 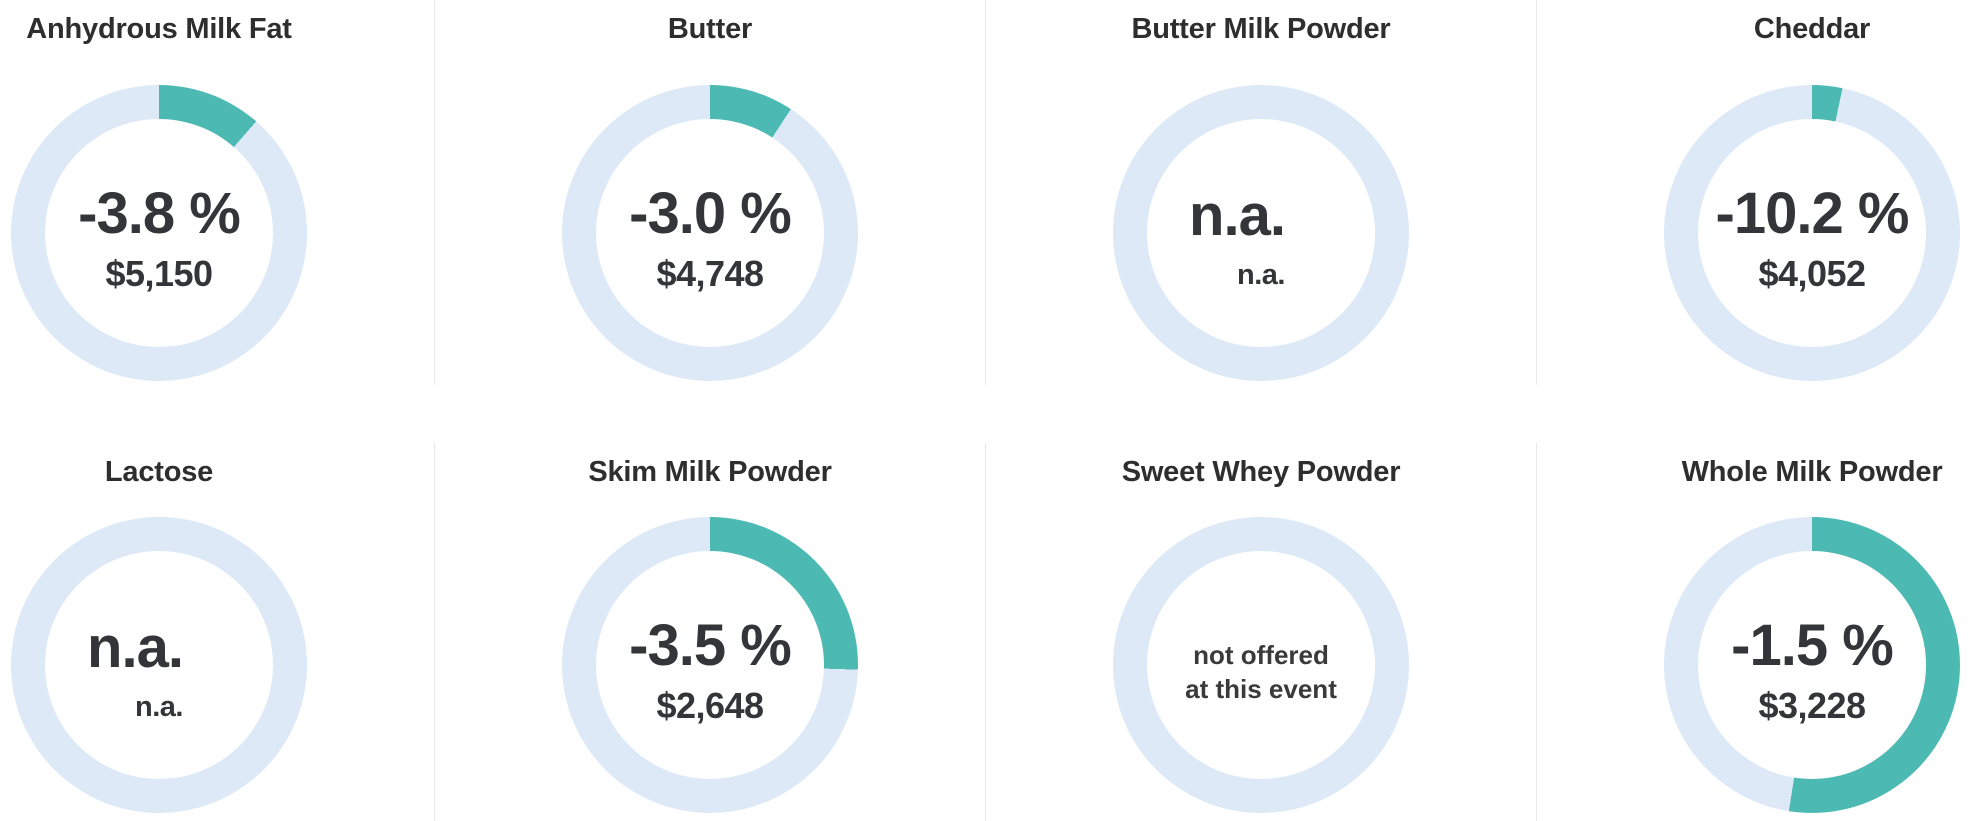 What do you see at coordinates (710, 29) in the screenshot?
I see `product-title: Butter` at bounding box center [710, 29].